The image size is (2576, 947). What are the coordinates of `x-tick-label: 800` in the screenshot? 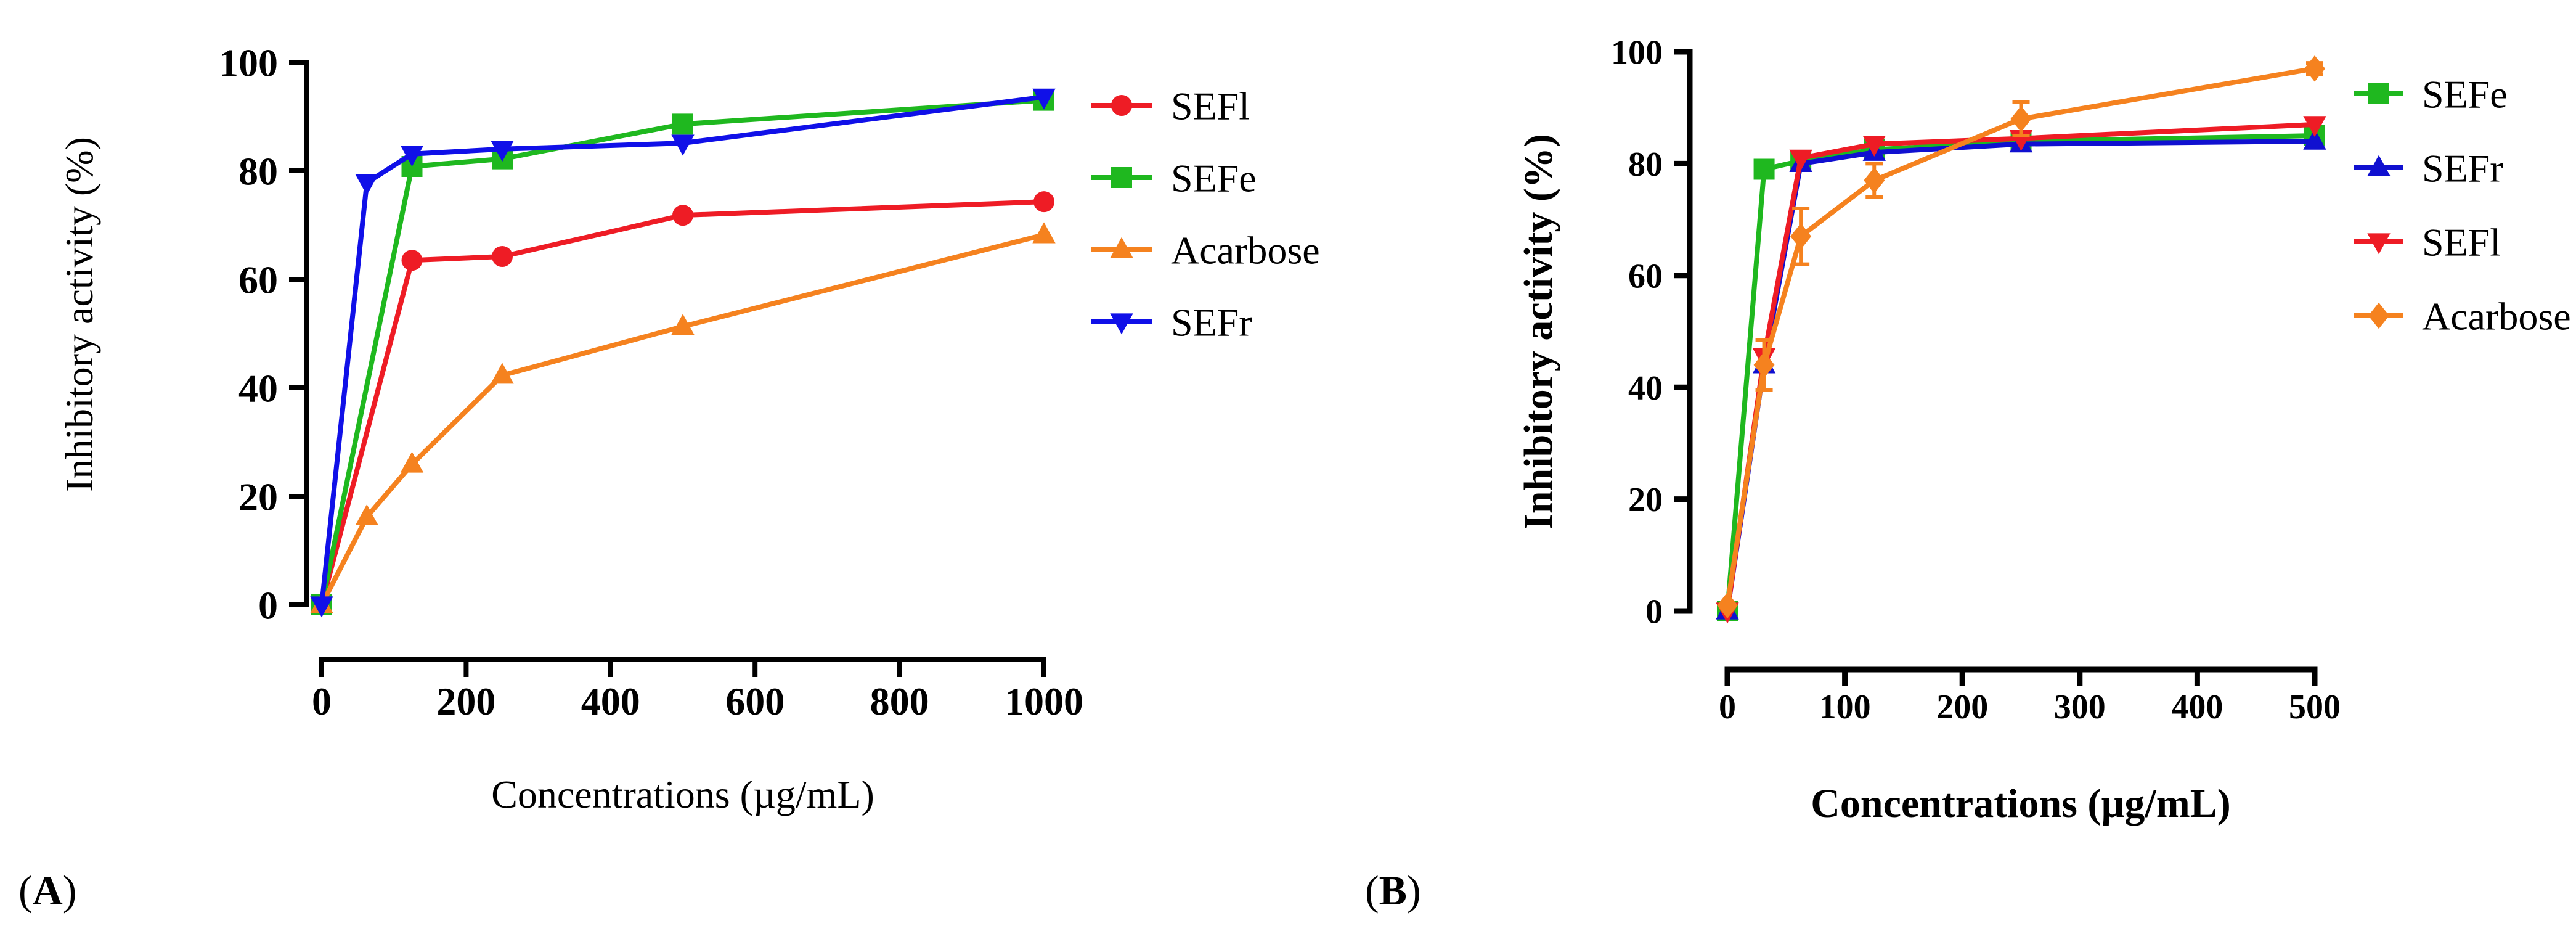 It's located at (899, 701).